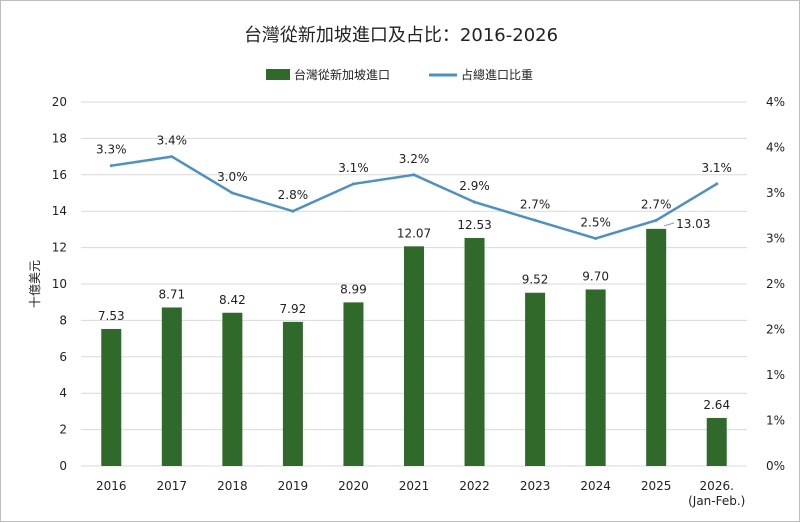 Image resolution: width=800 pixels, height=523 pixels. I want to click on bar-data-label: 12.53, so click(474, 225).